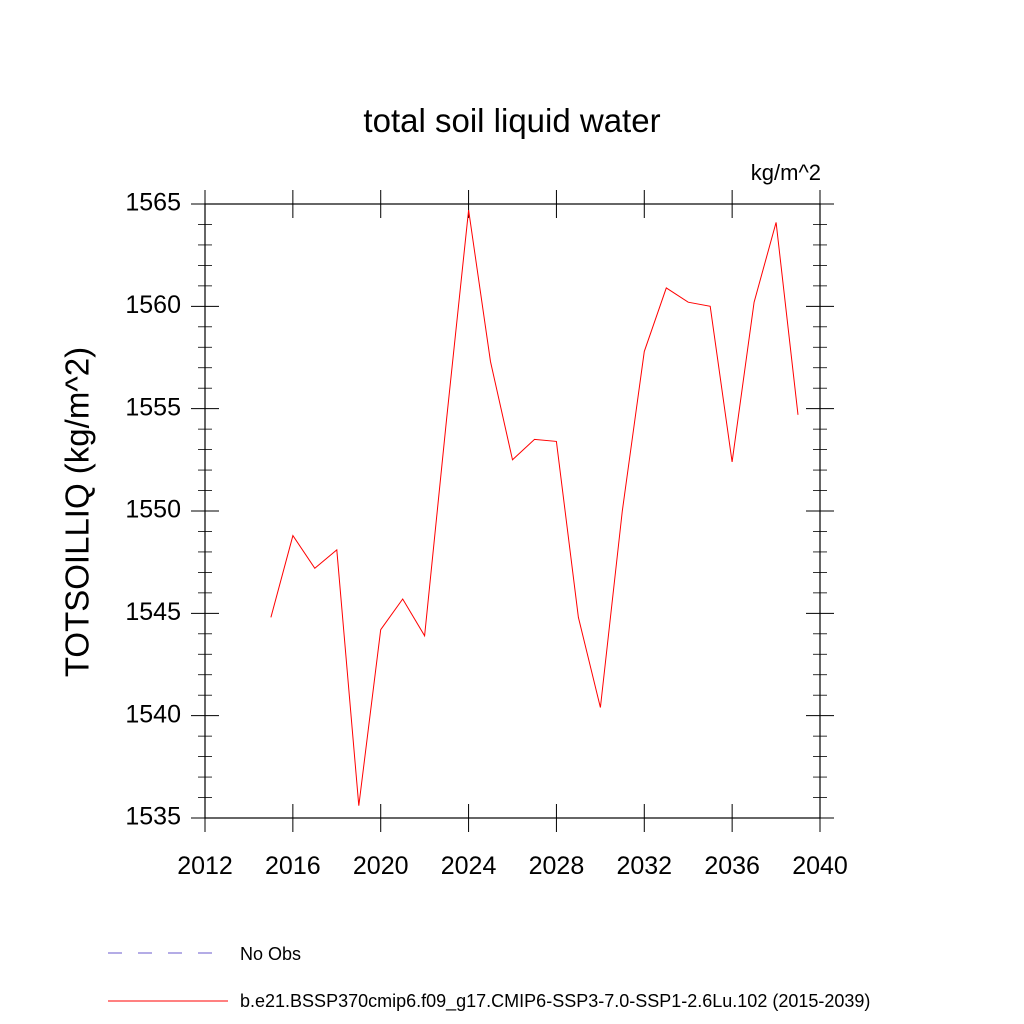 Image resolution: width=1024 pixels, height=1024 pixels. What do you see at coordinates (153, 817) in the screenshot?
I see `y-tick-label: 1535` at bounding box center [153, 817].